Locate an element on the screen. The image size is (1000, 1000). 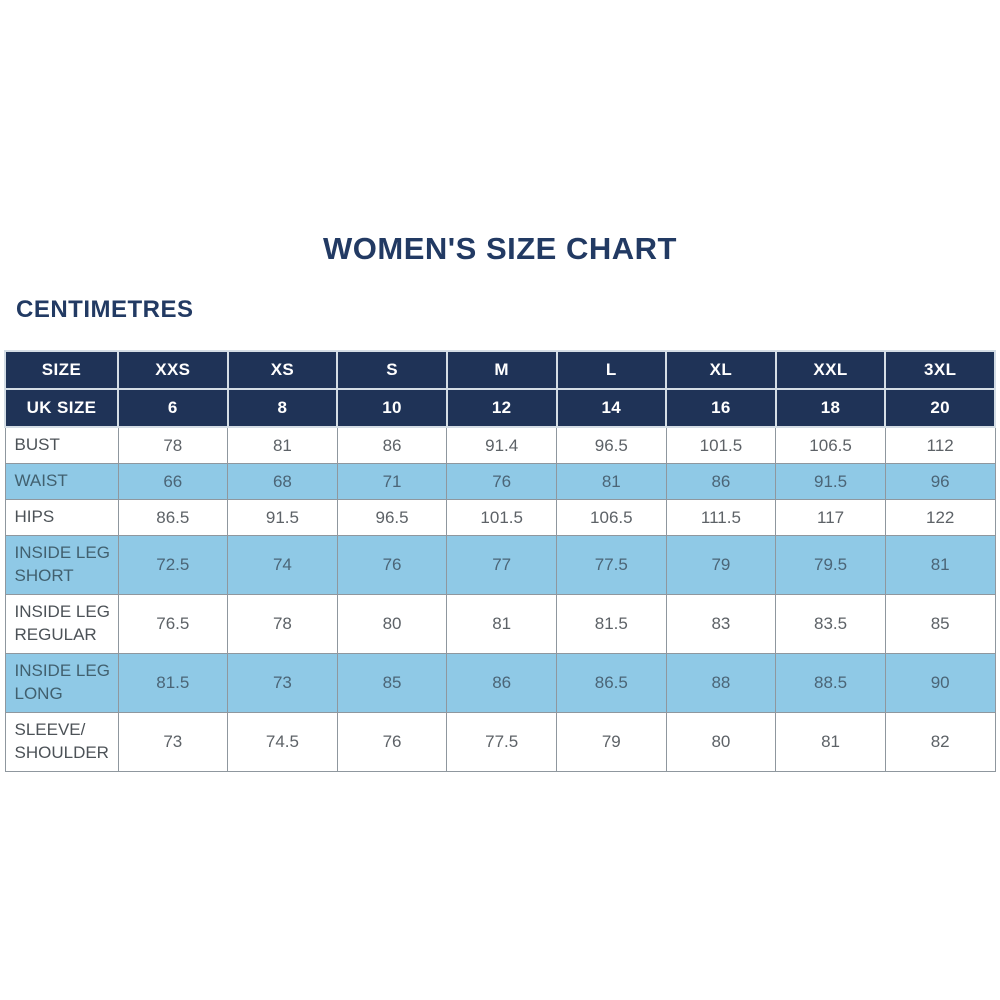
size-header-cell: XS is located at coordinates (282, 370).